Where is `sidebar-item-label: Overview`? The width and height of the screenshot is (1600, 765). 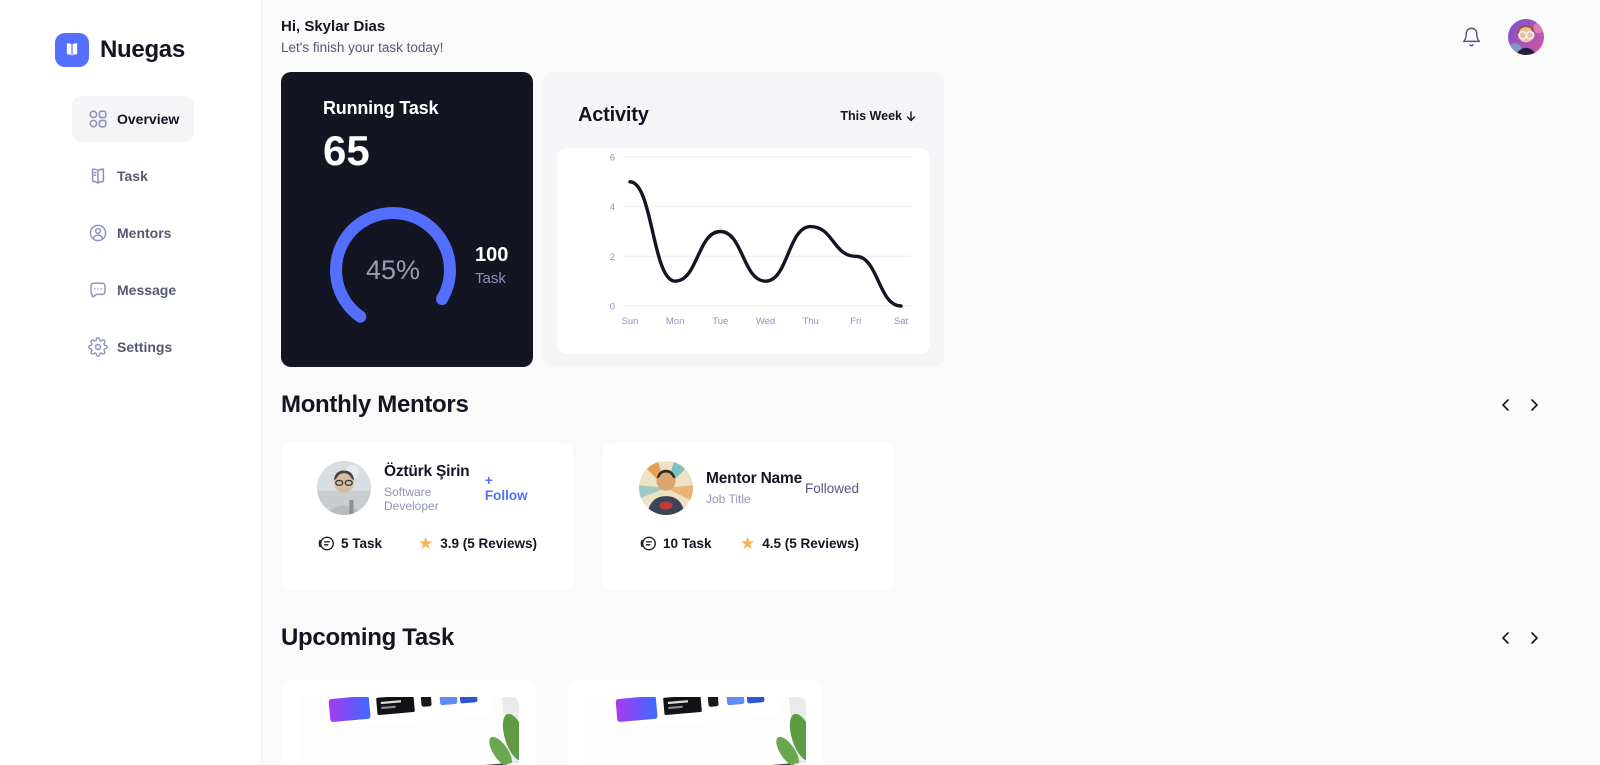
sidebar-item-label: Overview is located at coordinates (148, 119).